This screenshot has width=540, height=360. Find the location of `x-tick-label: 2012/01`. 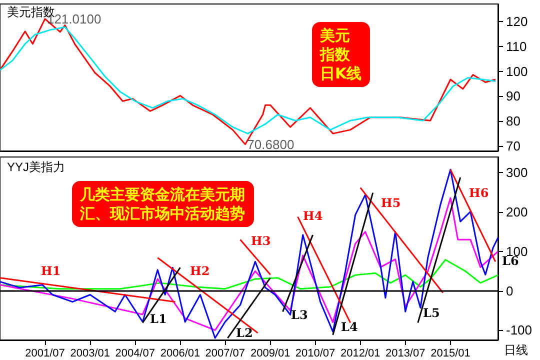

x-tick-label: 2012/01 is located at coordinates (360, 354).